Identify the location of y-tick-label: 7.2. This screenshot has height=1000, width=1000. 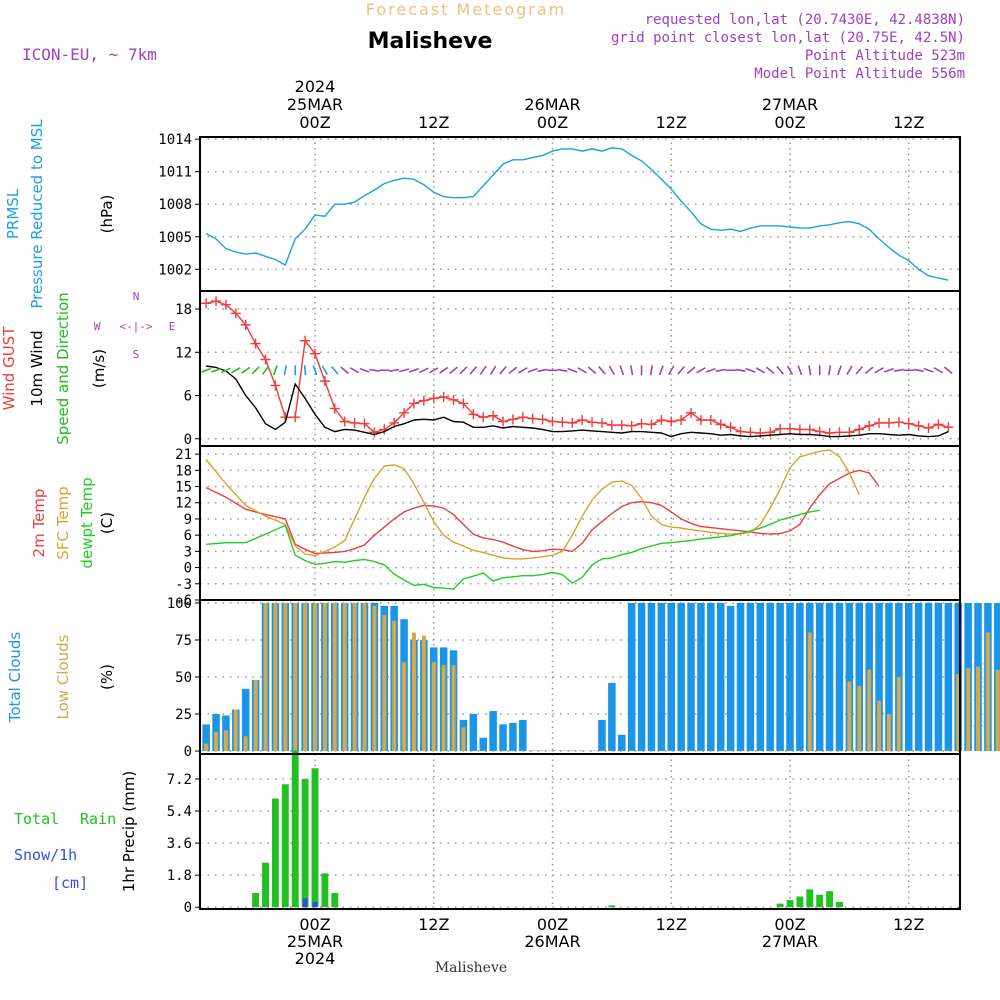
(179, 780).